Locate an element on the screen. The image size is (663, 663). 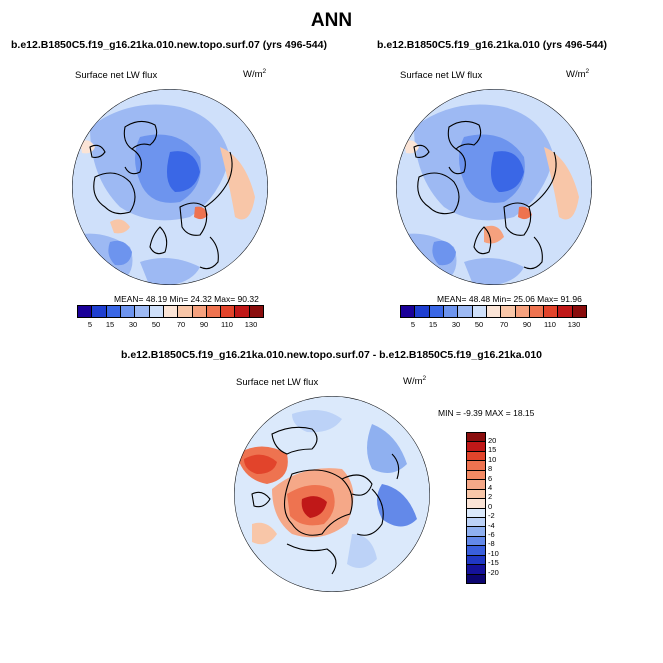
figure-title: ANN is located at coordinates (331, 20).